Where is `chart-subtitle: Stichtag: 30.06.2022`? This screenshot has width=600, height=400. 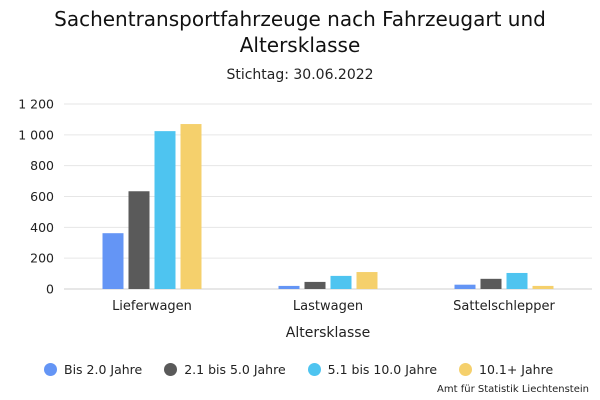 chart-subtitle: Stichtag: 30.06.2022 is located at coordinates (300, 75).